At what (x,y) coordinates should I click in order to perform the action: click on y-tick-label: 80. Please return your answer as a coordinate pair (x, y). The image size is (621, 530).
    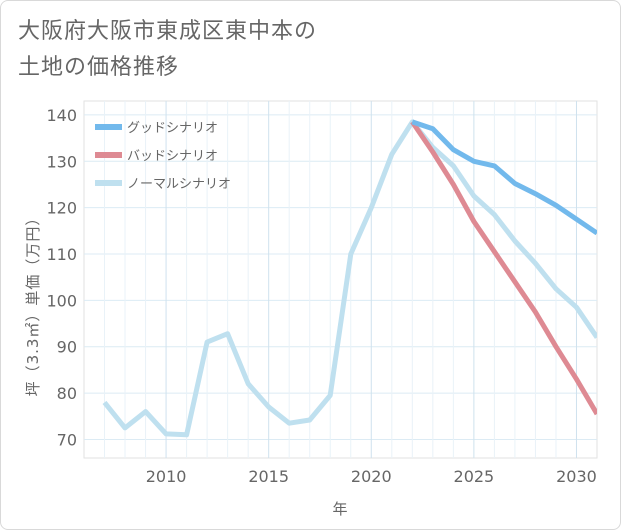
    Looking at the image, I should click on (67, 393).